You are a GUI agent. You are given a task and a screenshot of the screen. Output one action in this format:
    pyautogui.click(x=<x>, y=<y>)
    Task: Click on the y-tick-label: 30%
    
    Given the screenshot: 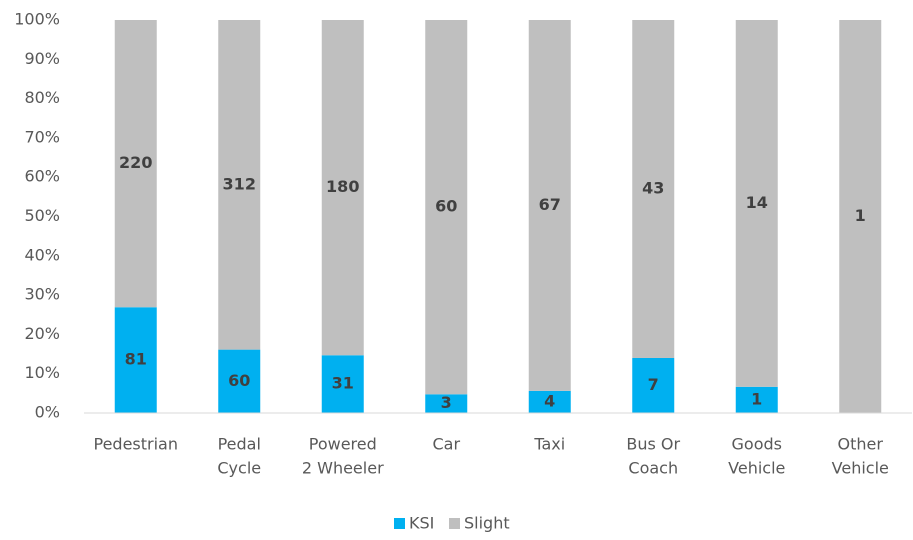 What is the action you would take?
    pyautogui.click(x=42, y=294)
    